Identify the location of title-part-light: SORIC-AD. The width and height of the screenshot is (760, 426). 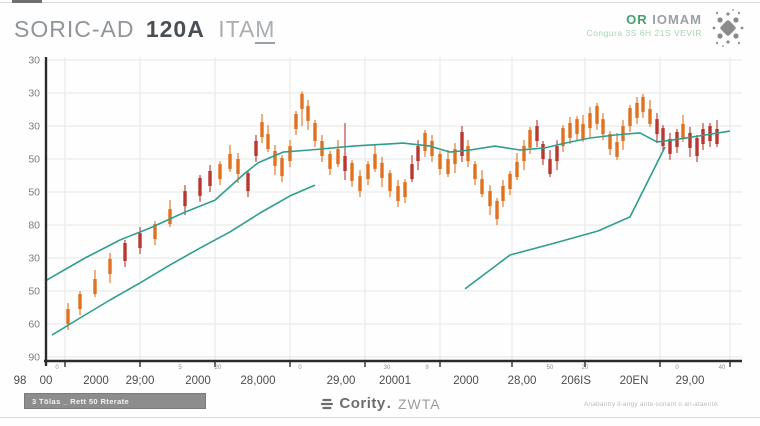
(74, 29).